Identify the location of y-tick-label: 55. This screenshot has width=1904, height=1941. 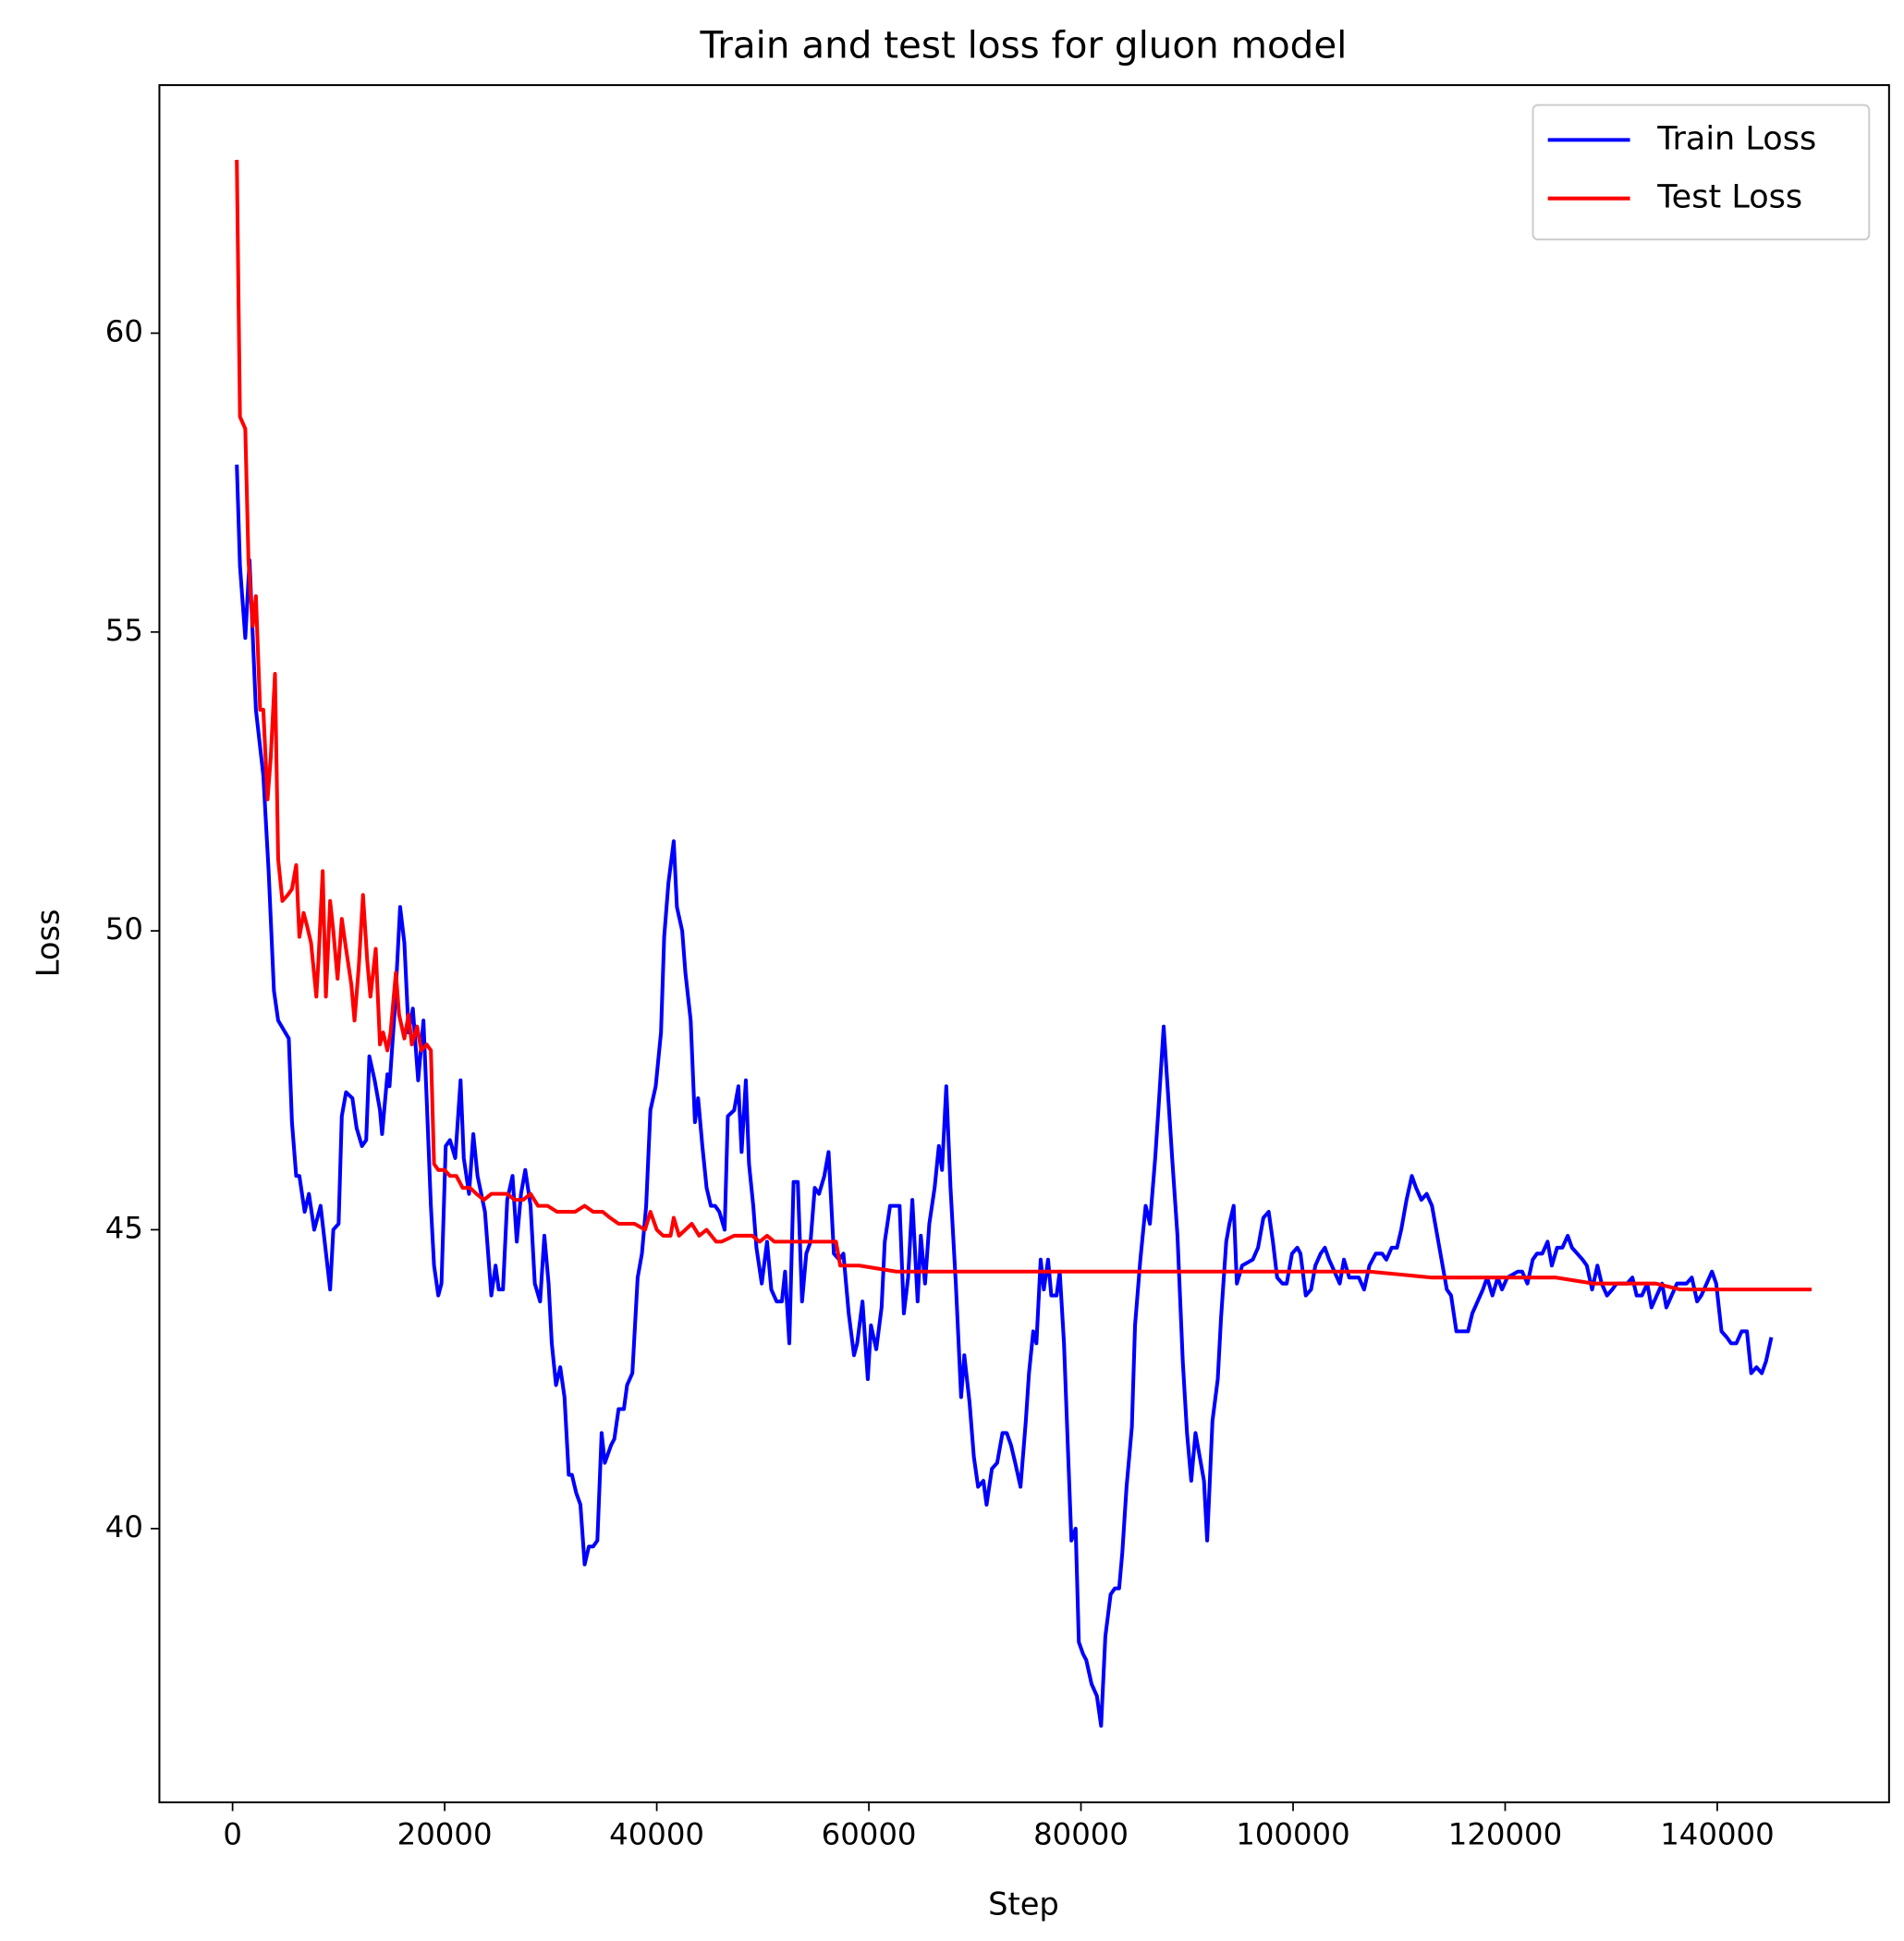
(124, 630).